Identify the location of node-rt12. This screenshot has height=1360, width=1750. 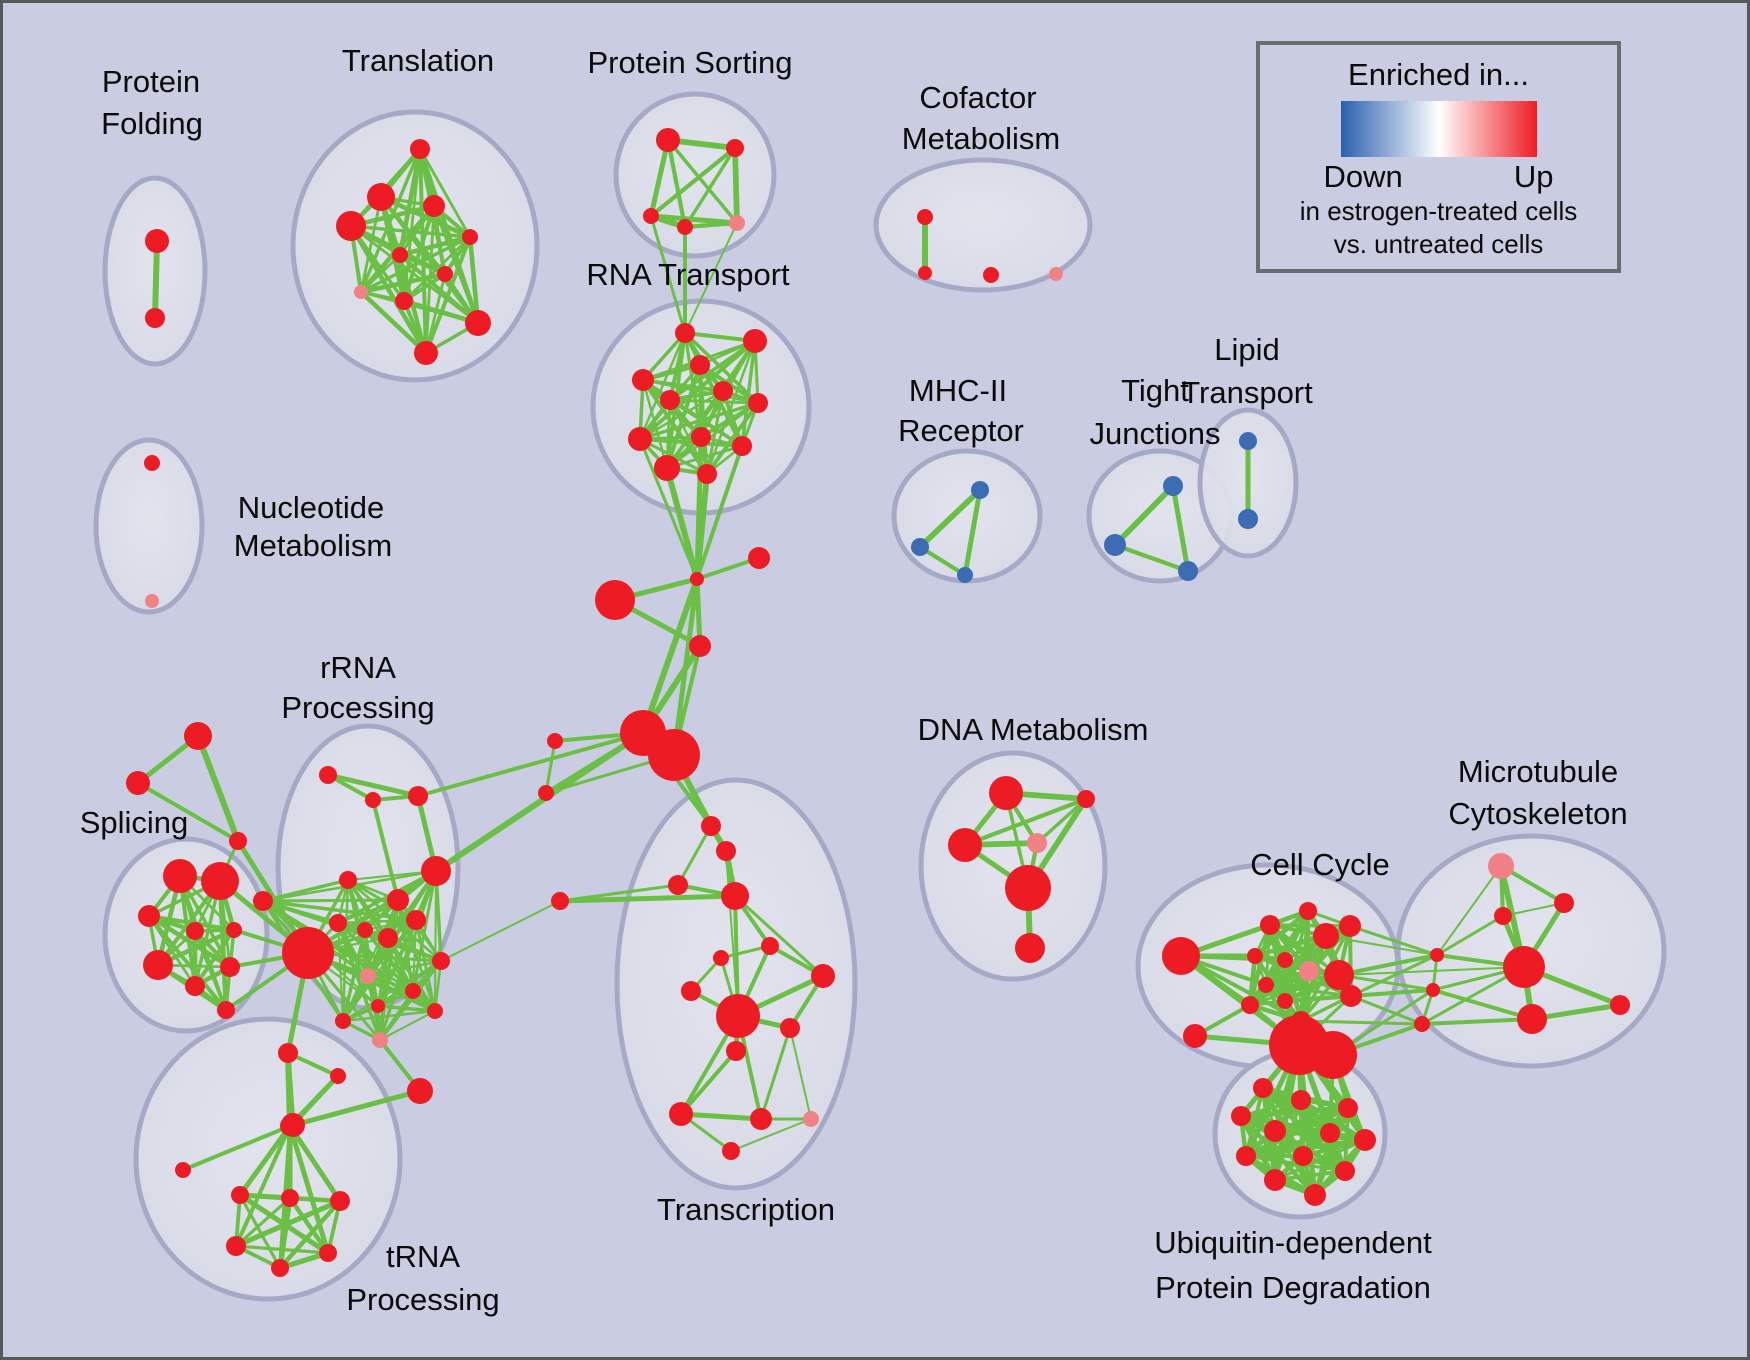
(707, 474).